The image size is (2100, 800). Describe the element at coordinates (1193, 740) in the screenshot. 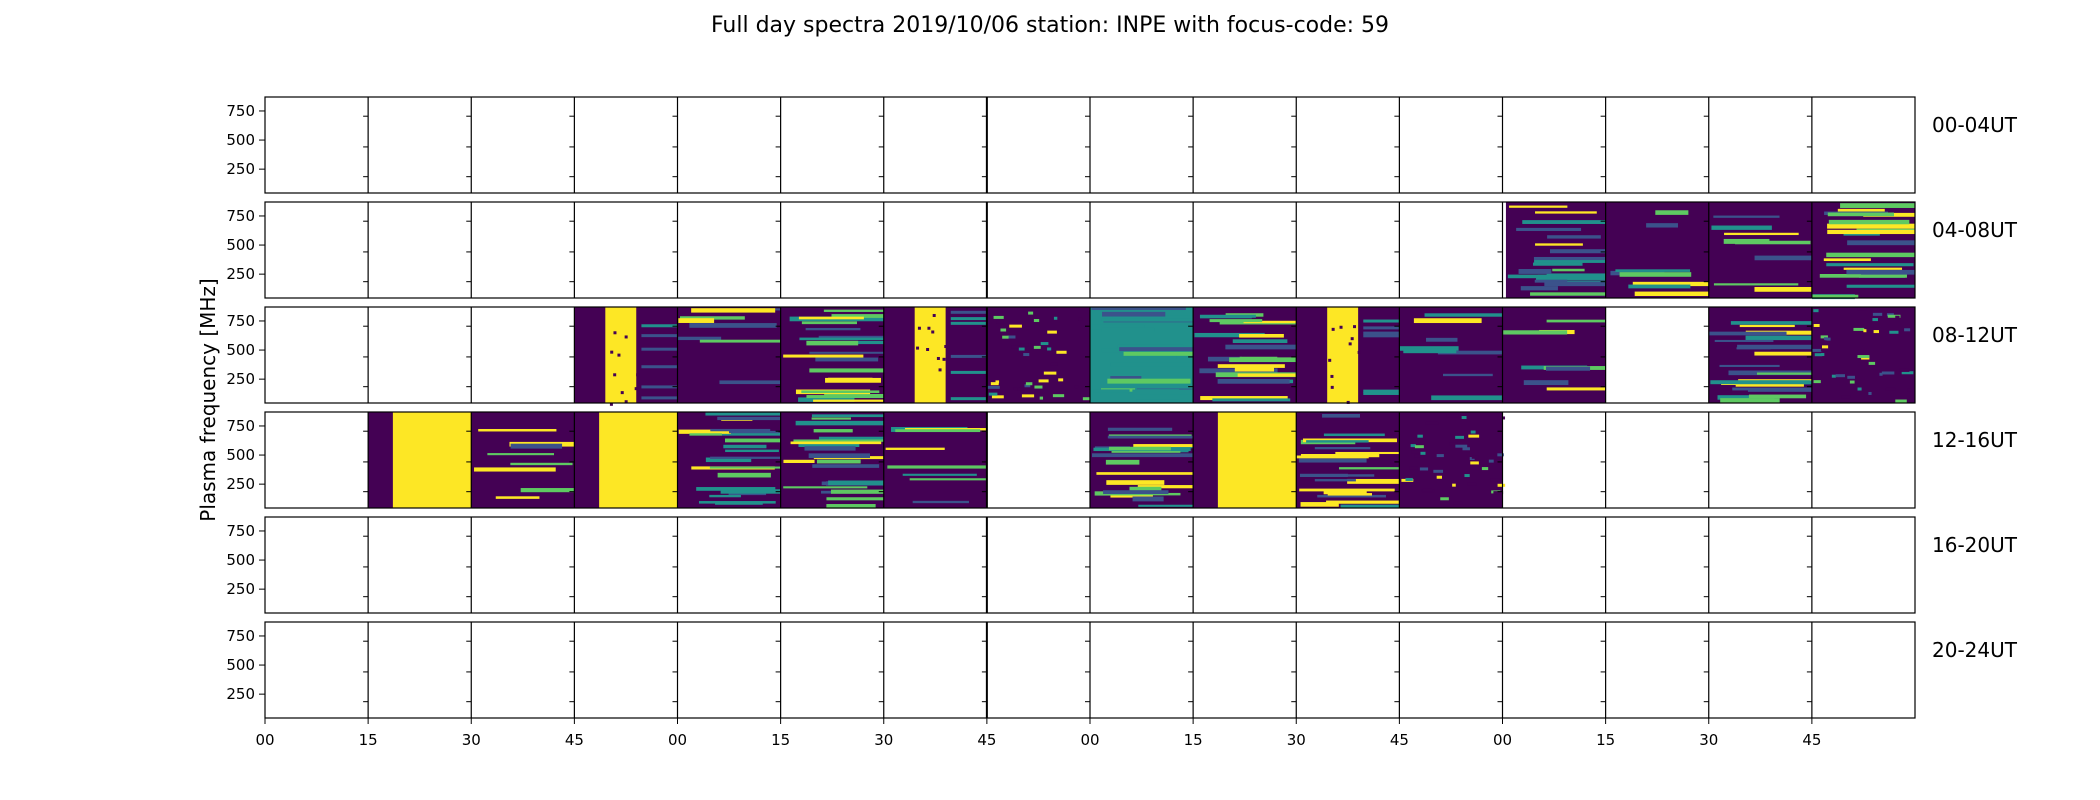

I see `x-tick-label: 15` at that location.